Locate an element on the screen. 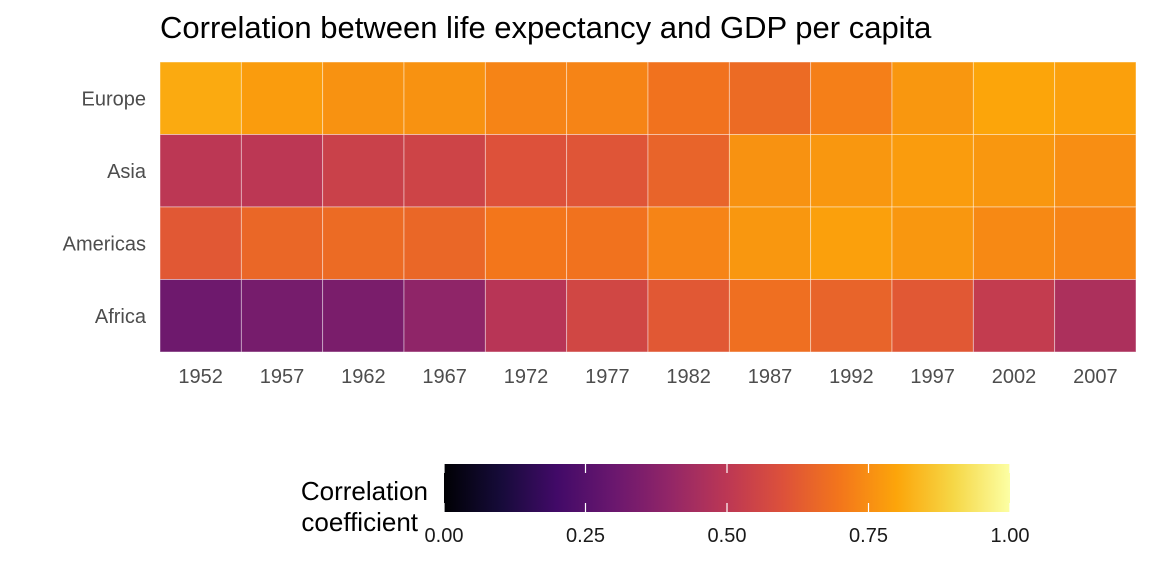 Image resolution: width=1152 pixels, height=576 pixels. x-tick-label: 1957 is located at coordinates (282, 377).